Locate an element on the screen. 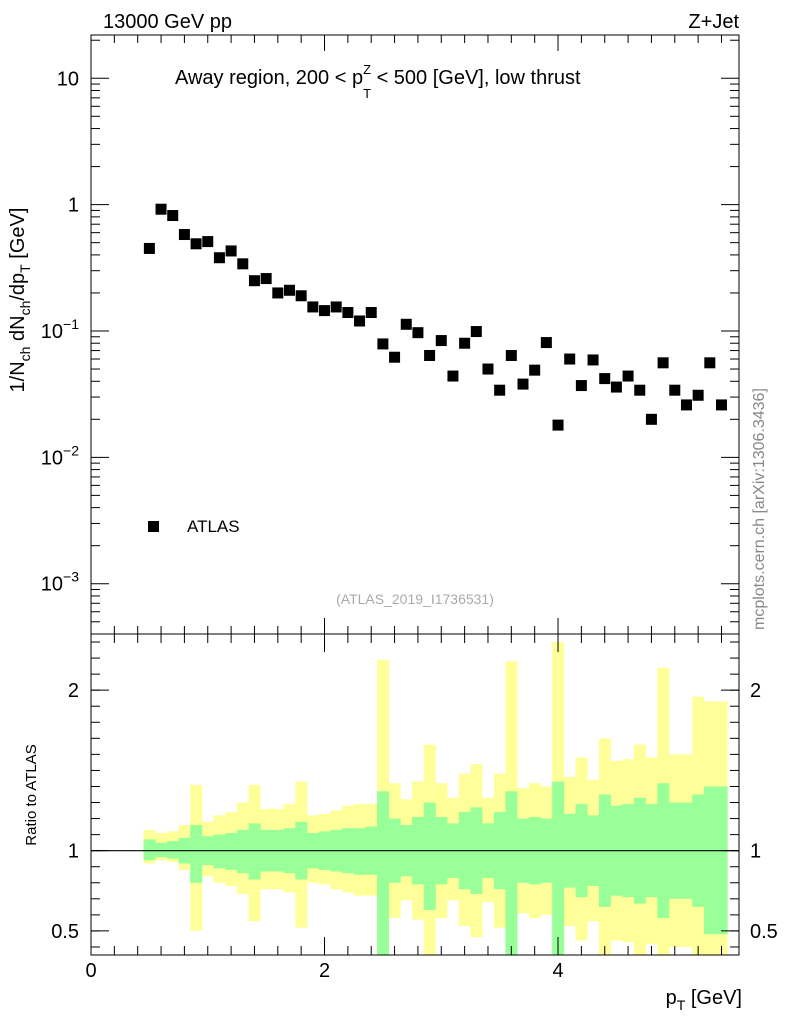  ratio-y-tick-label-right: 2 is located at coordinates (755, 691).